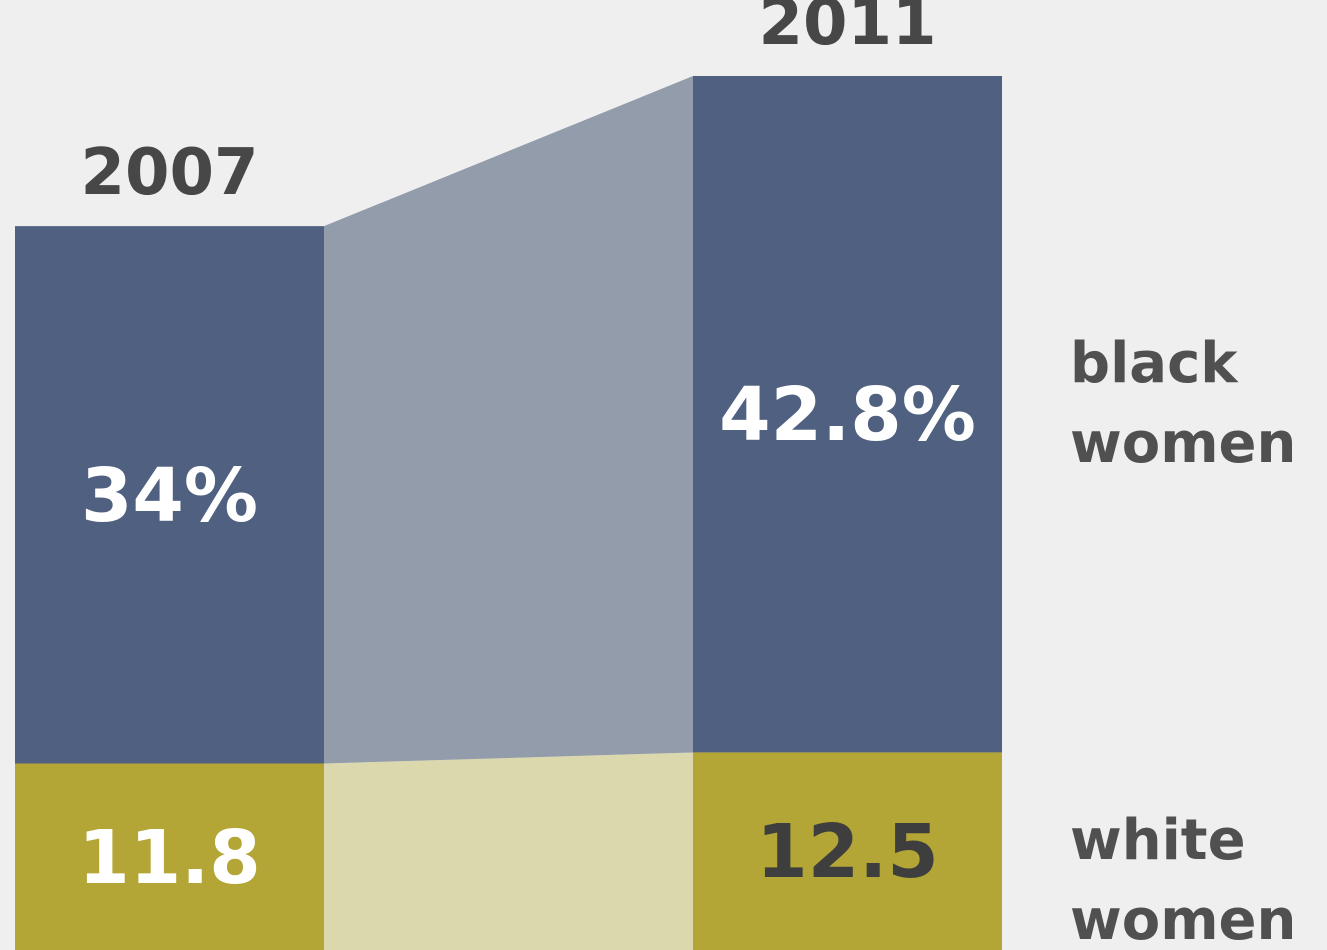 This screenshot has width=1327, height=950. I want to click on legend: black women white women, so click(1183, 640).